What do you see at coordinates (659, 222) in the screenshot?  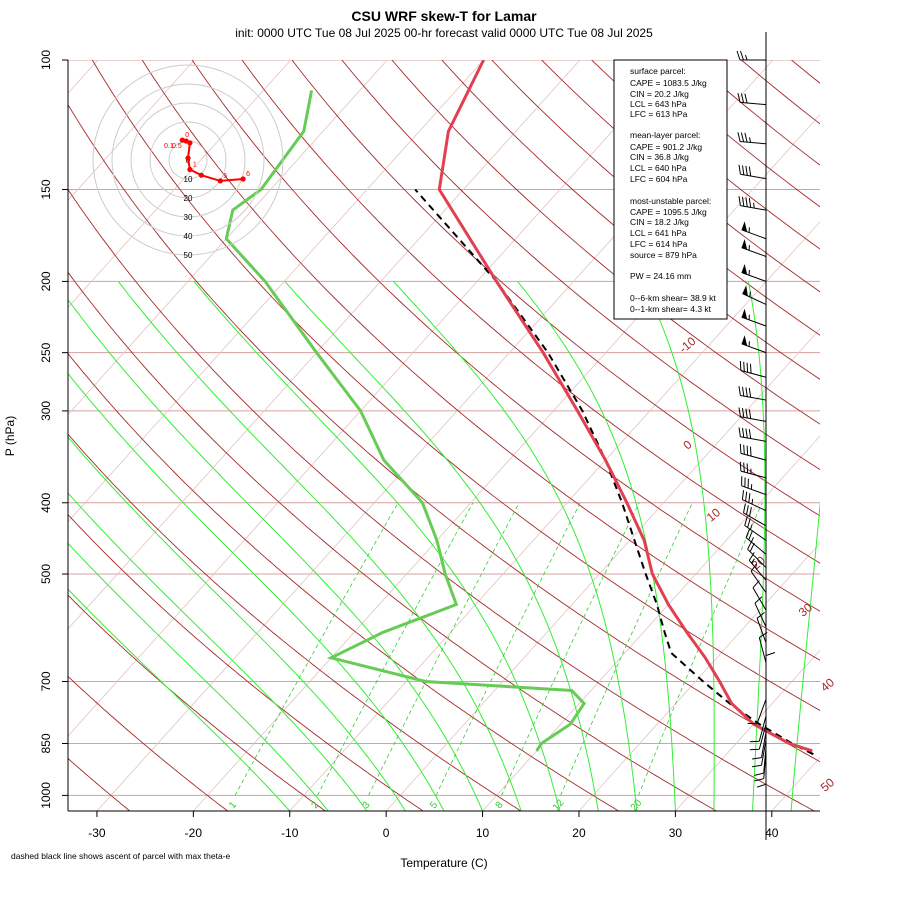 I see `mu-cin: CIN = 18.2 J/kg` at bounding box center [659, 222].